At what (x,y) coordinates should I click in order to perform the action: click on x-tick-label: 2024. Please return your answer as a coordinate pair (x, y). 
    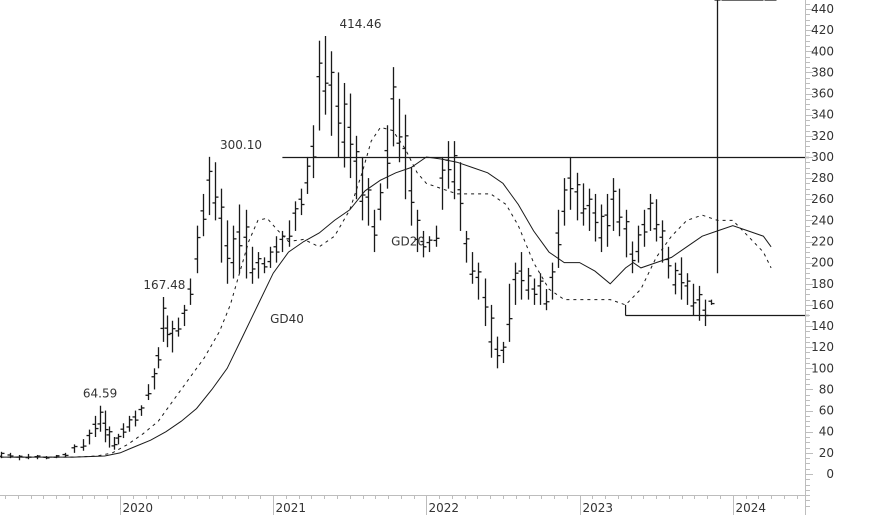
    Looking at the image, I should click on (751, 508).